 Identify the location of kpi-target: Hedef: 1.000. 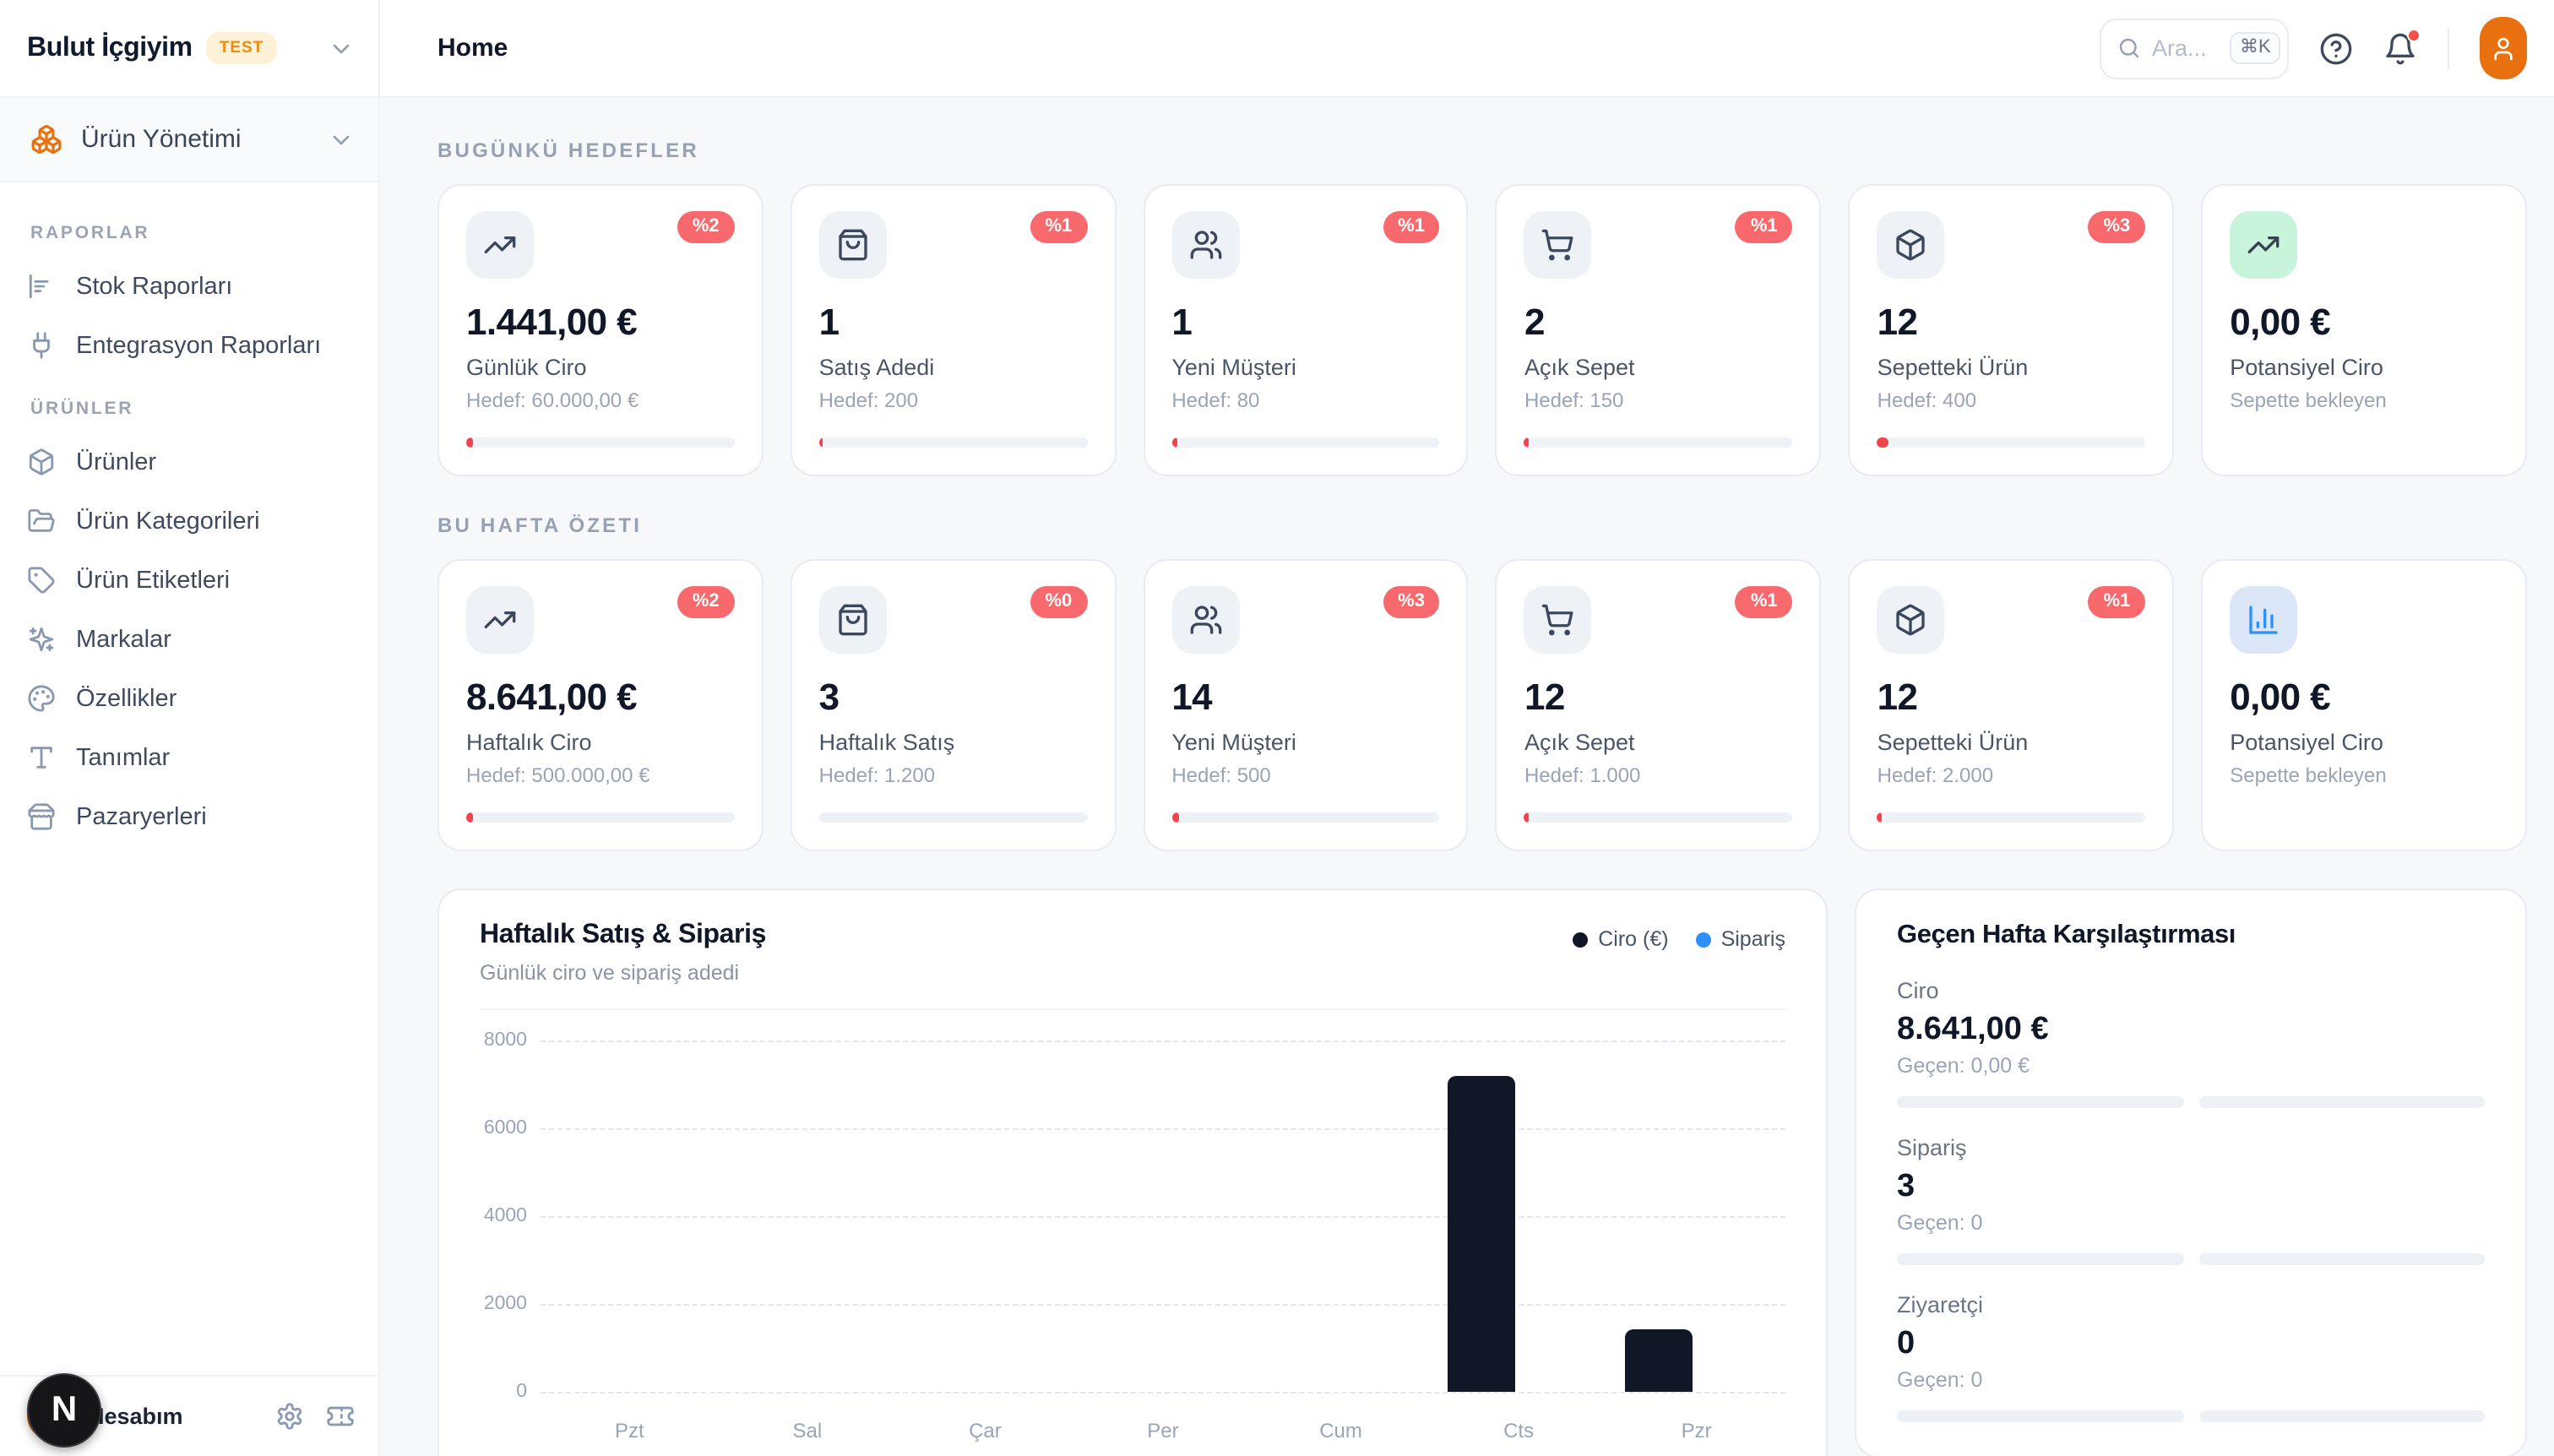
(1582, 775).